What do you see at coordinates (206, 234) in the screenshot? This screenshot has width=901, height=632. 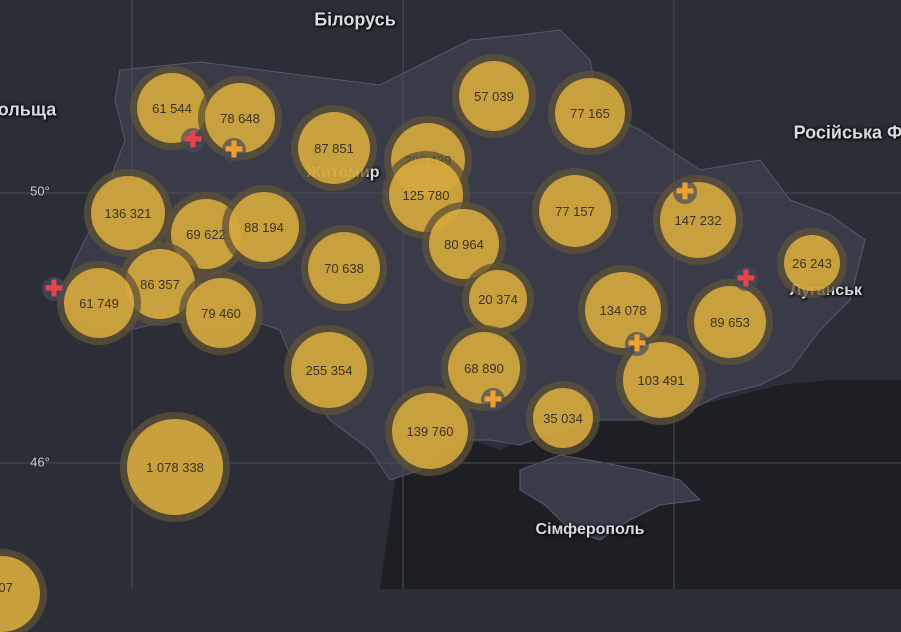 I see `cluster-count: 69 622` at bounding box center [206, 234].